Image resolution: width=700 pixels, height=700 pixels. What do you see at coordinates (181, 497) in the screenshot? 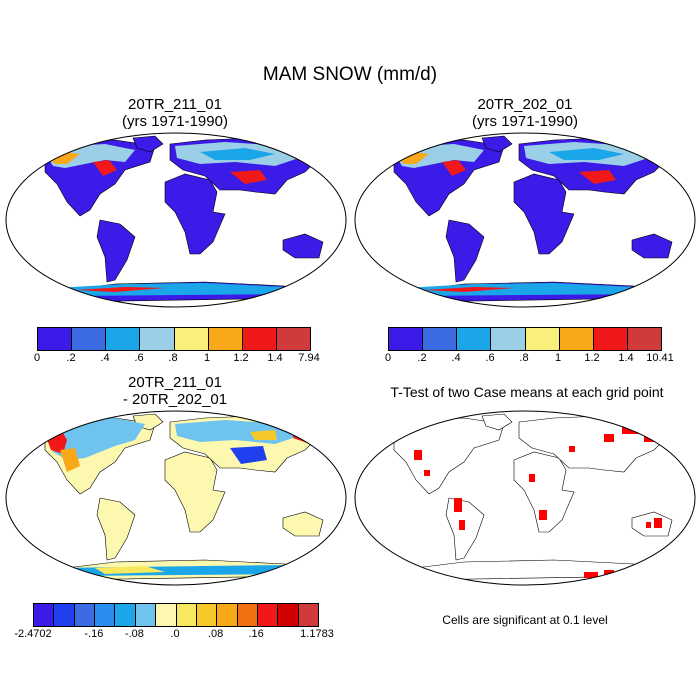
I see `difference-fill` at bounding box center [181, 497].